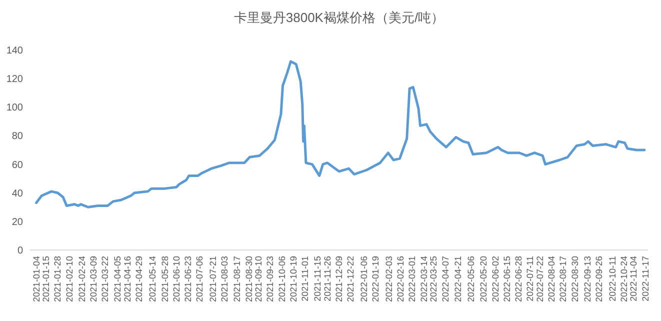 Image resolution: width=661 pixels, height=321 pixels. What do you see at coordinates (587, 279) in the screenshot?
I see `x-tick-label: 2022-09-13` at bounding box center [587, 279].